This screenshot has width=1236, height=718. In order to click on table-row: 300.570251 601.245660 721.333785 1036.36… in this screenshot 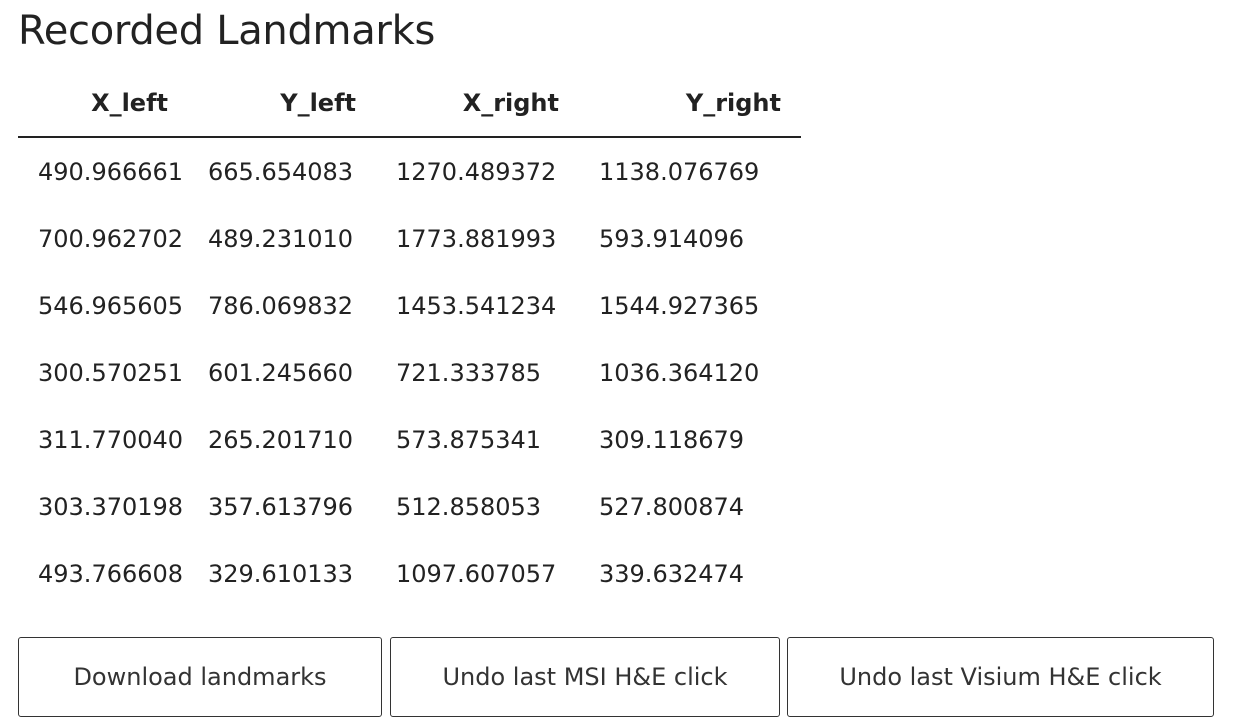, I will do `click(409, 372)`.